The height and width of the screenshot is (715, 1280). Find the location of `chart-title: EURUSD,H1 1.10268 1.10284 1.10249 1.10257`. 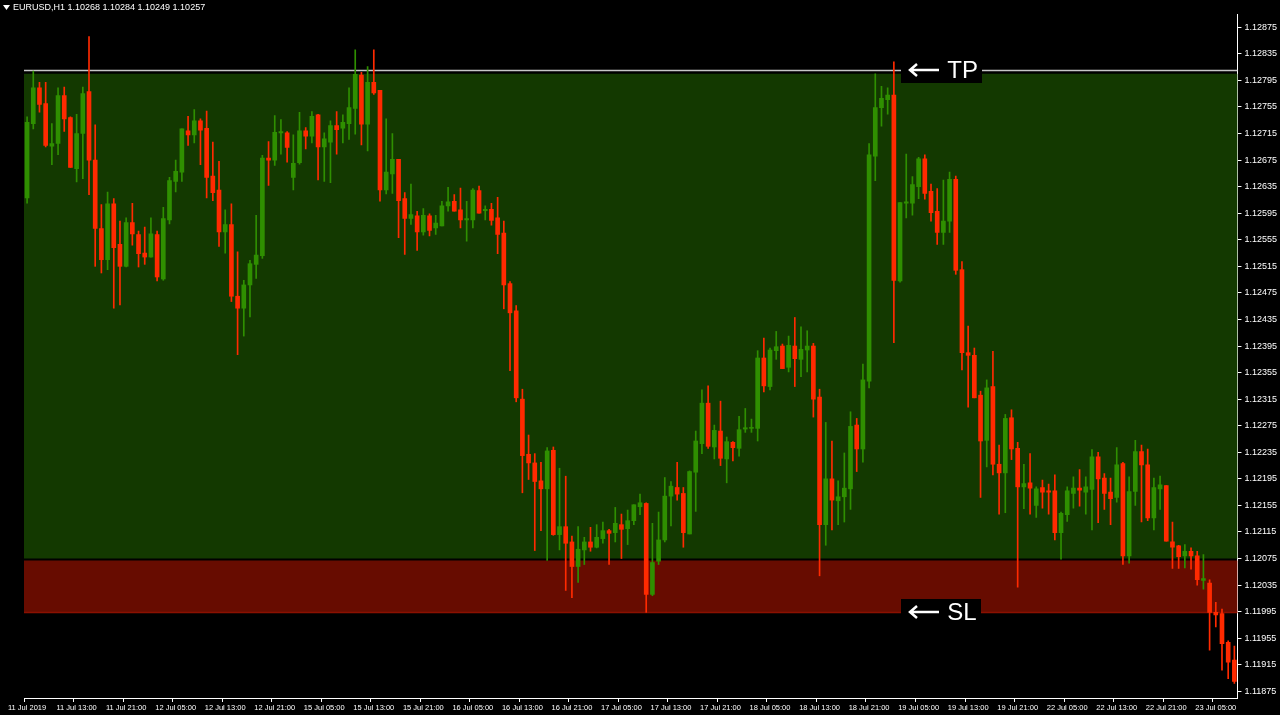

chart-title: EURUSD,H1 1.10268 1.10284 1.10249 1.10257 is located at coordinates (109, 7).